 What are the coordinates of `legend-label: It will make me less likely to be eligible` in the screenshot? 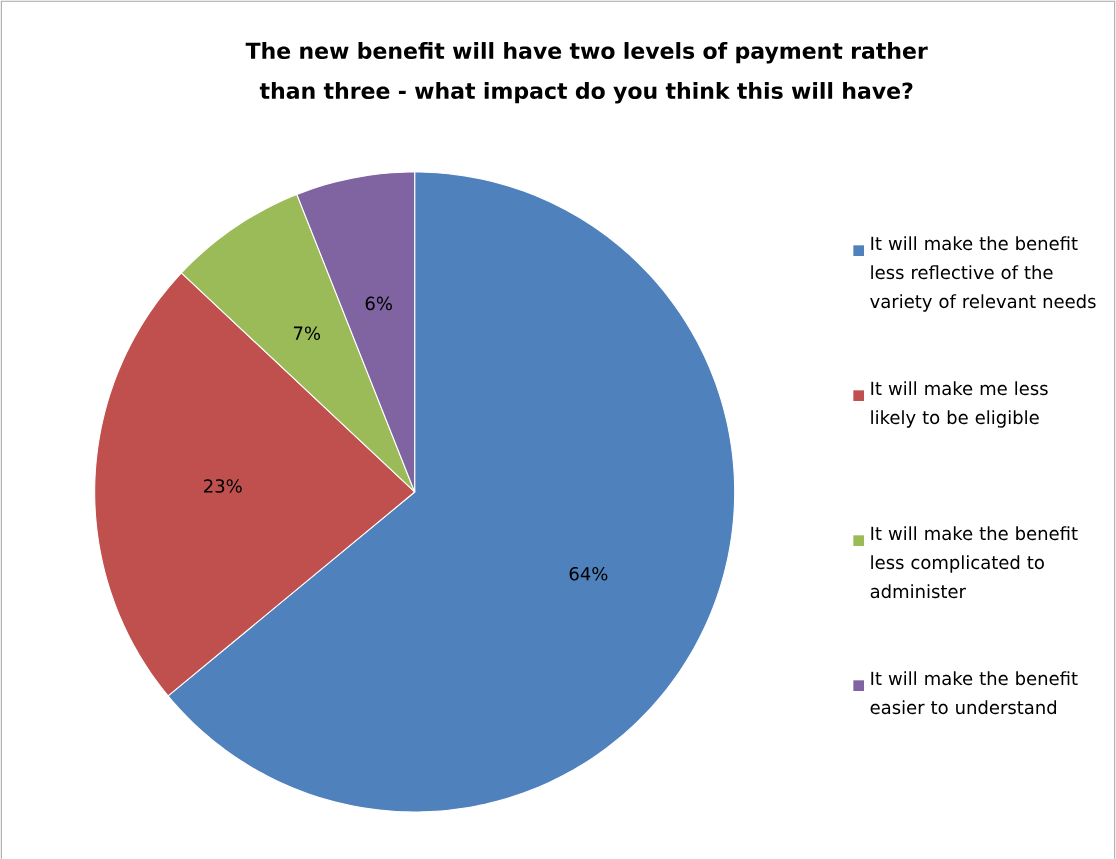 It's located at (959, 404).